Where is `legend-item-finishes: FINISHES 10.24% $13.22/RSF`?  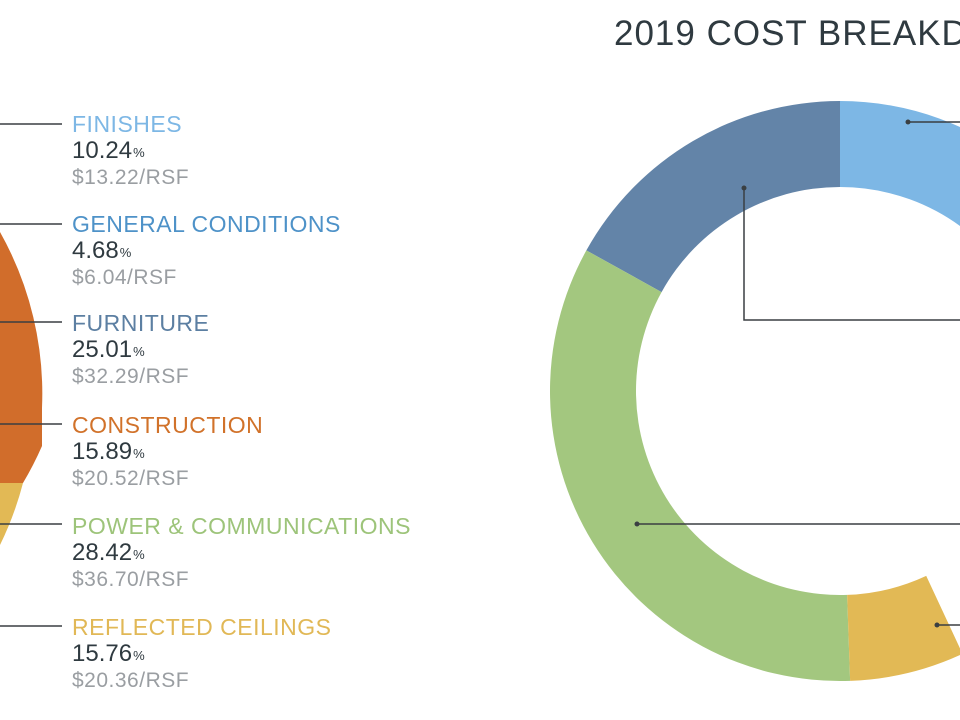
legend-item-finishes: FINISHES 10.24% $13.22/RSF is located at coordinates (282, 151).